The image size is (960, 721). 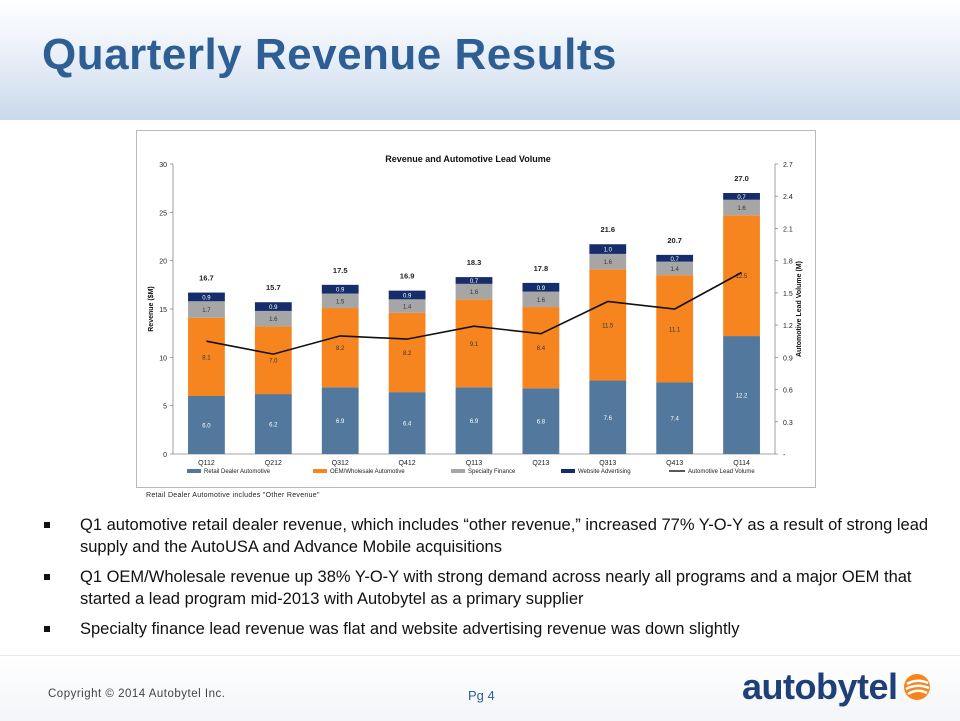 What do you see at coordinates (474, 463) in the screenshot?
I see `x-tick-label: Q113` at bounding box center [474, 463].